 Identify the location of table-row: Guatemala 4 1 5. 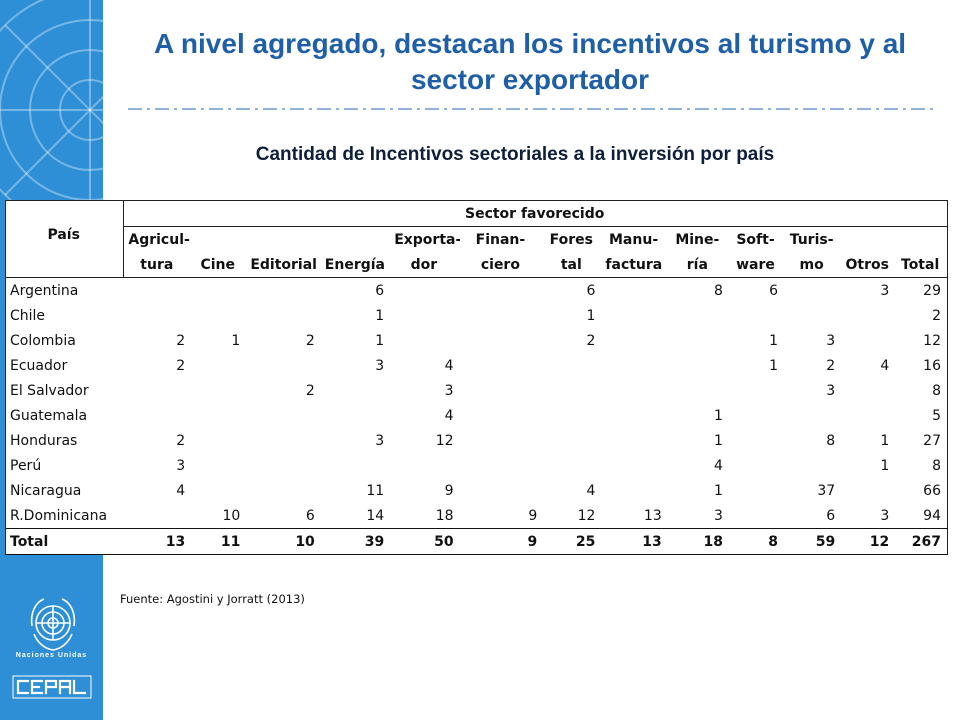
(477, 415).